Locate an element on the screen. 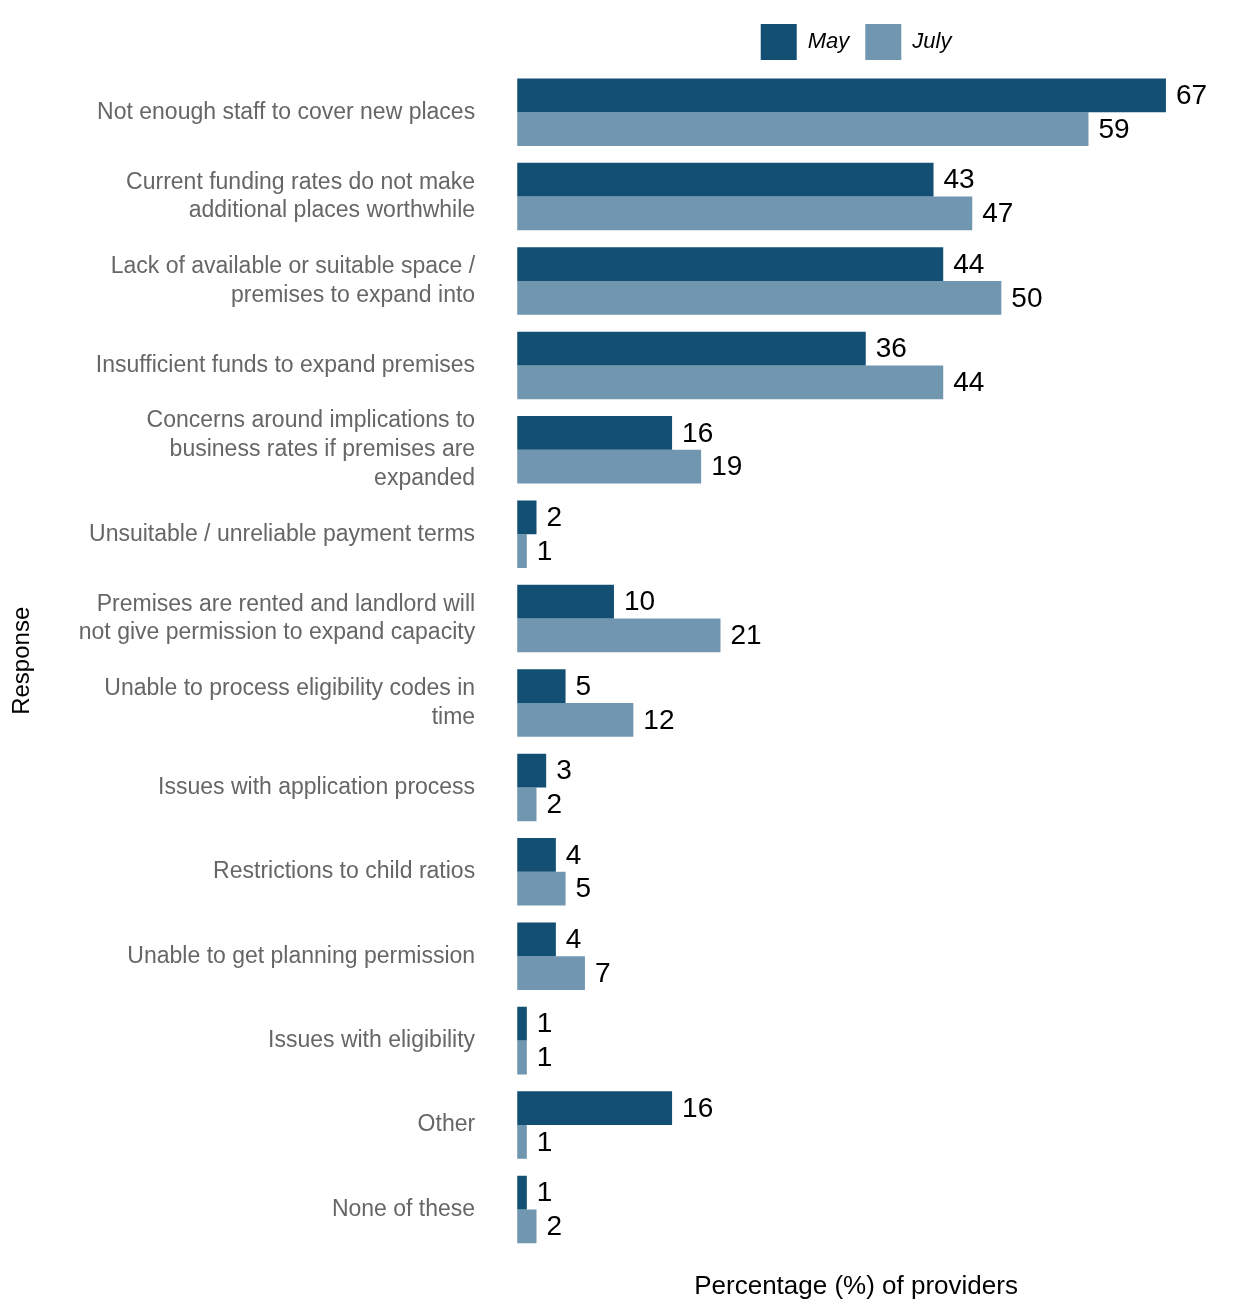  data-label: 50 is located at coordinates (1027, 297).